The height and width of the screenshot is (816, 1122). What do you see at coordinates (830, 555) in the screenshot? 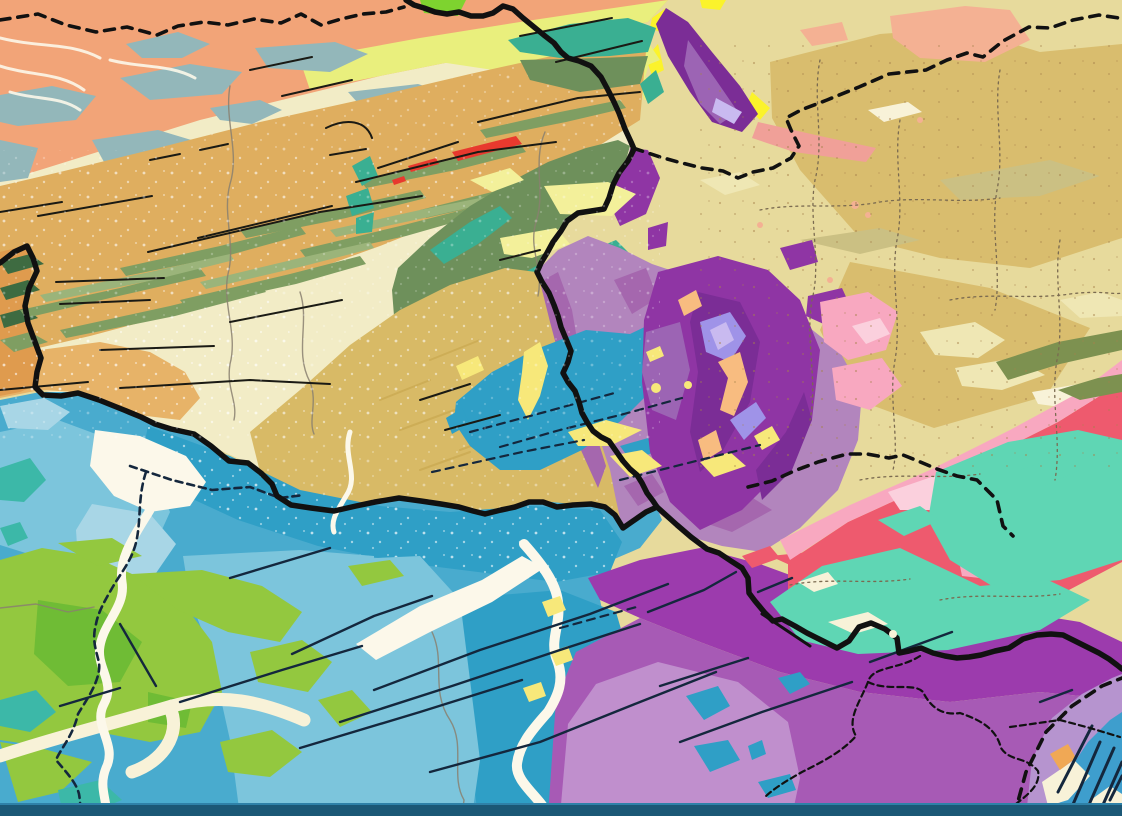
I see `crimson-arm` at bounding box center [830, 555].